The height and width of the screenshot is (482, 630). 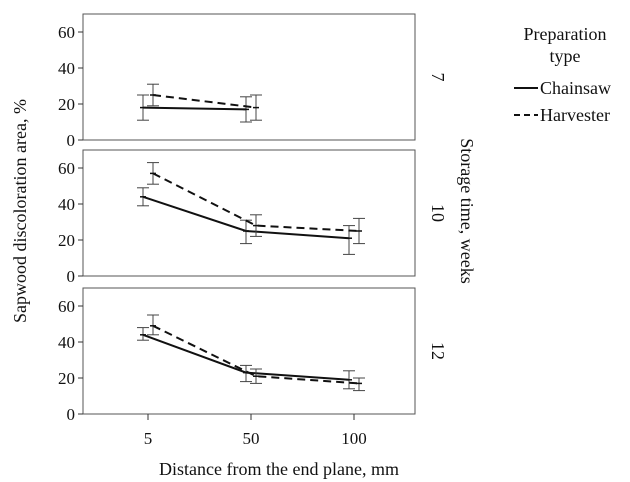 What do you see at coordinates (354, 438) in the screenshot?
I see `x-tick-label-100: 100` at bounding box center [354, 438].